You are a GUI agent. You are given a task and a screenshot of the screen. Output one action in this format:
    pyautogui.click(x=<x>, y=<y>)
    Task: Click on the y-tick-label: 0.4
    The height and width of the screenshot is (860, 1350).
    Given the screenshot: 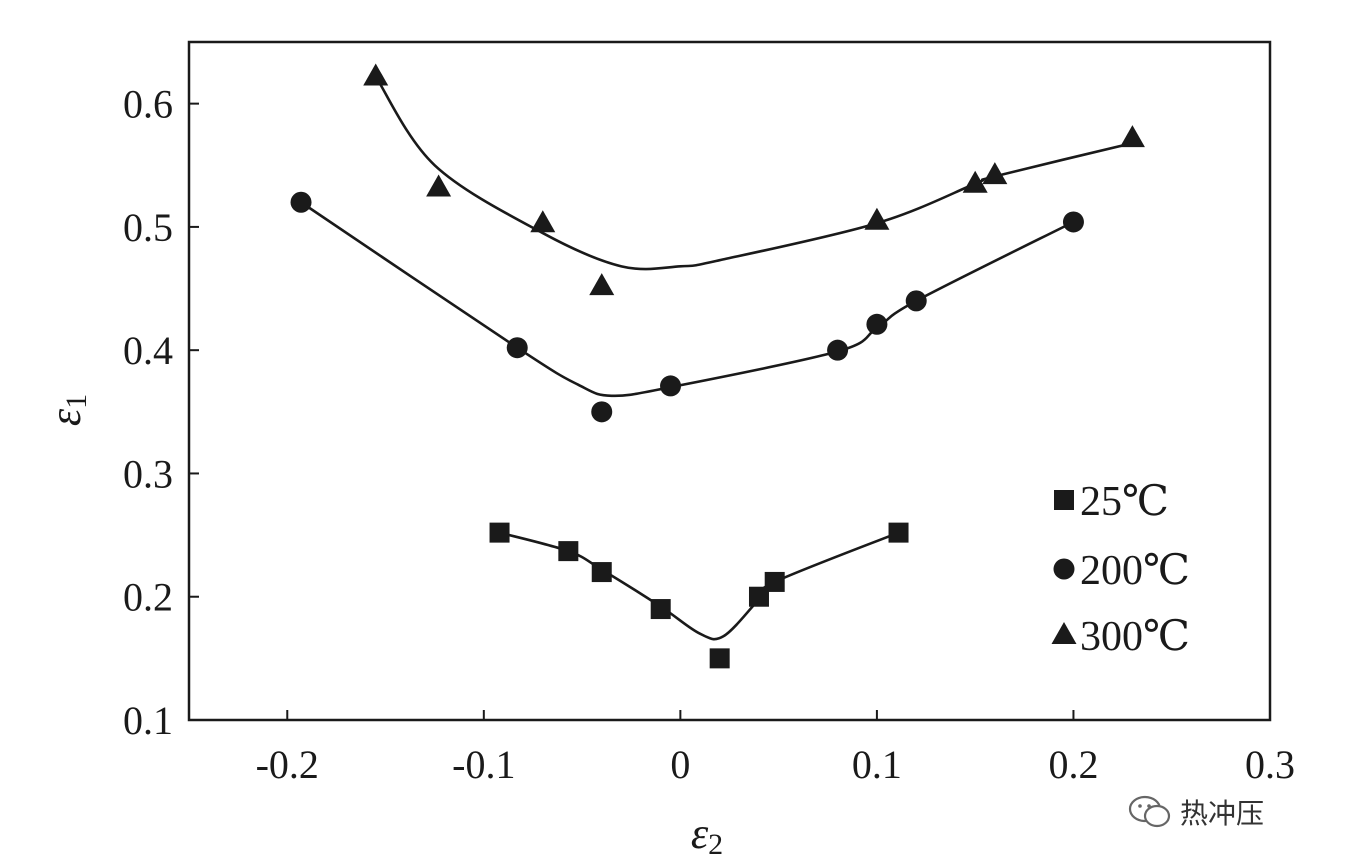 What is the action you would take?
    pyautogui.click(x=148, y=350)
    